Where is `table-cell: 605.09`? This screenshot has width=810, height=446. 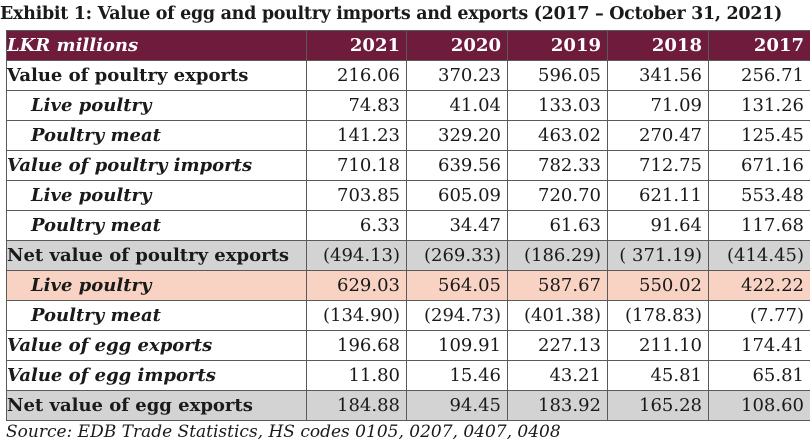
table-cell: 605.09 is located at coordinates (457, 195).